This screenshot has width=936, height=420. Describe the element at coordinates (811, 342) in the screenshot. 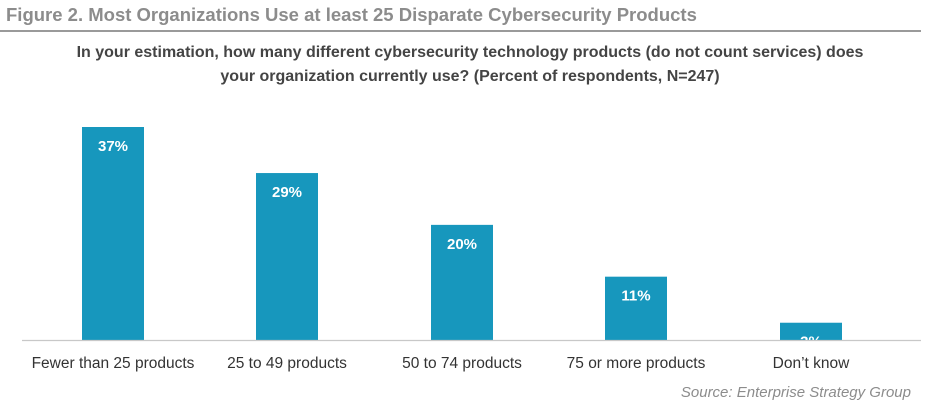

I see `bar-value-label: 3%` at that location.